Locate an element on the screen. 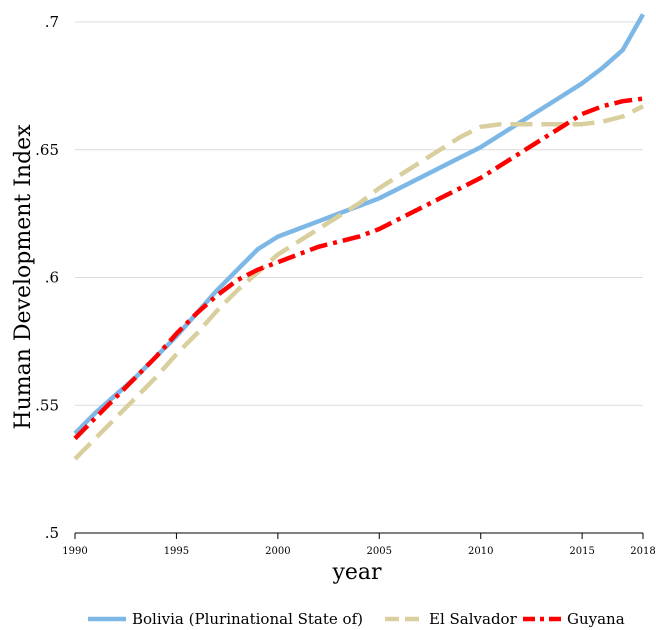 The width and height of the screenshot is (656, 630). x-tick-label: 2000 is located at coordinates (277, 551).